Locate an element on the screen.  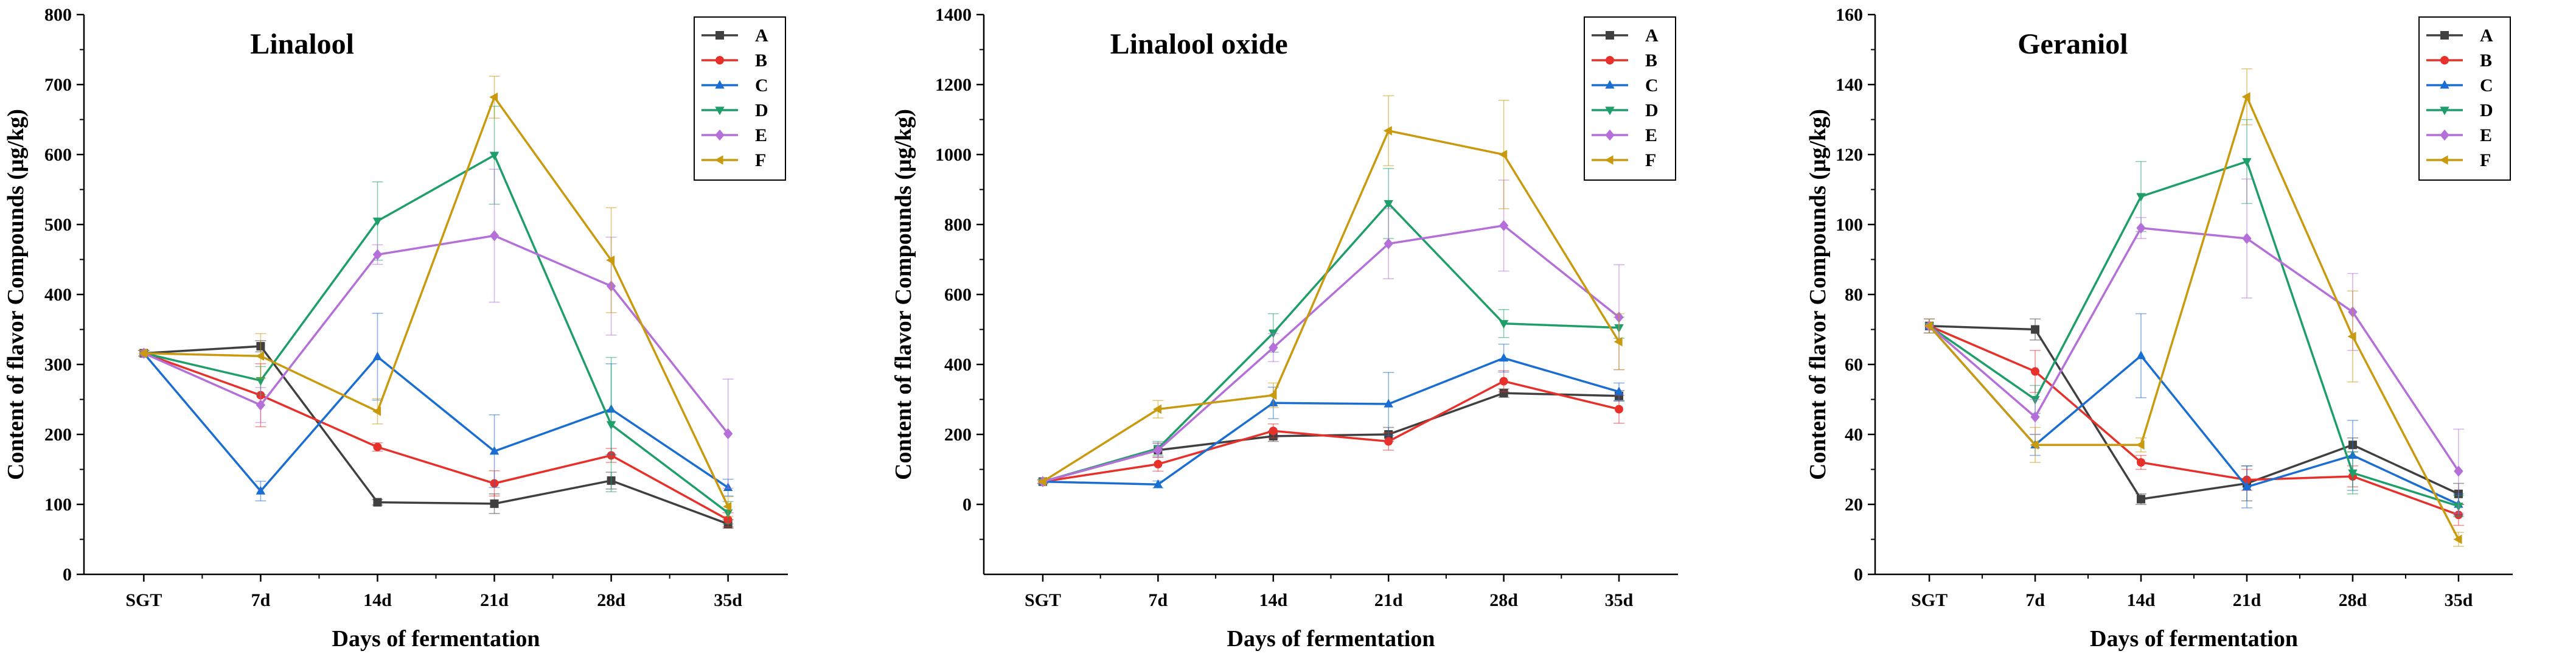
chart-title: Geraniol is located at coordinates (2072, 44).